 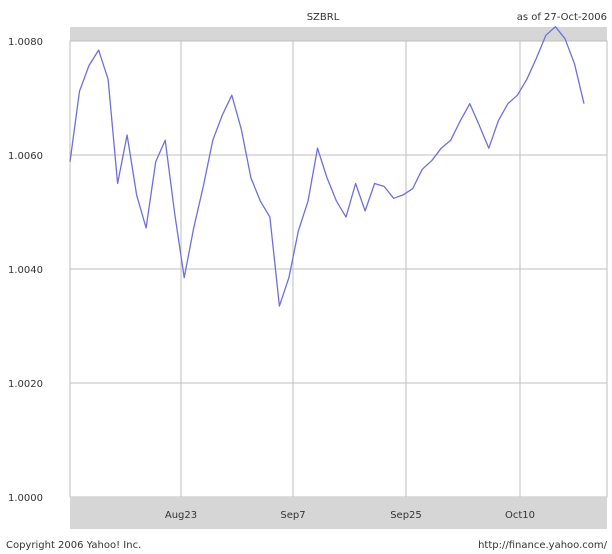 What do you see at coordinates (562, 17) in the screenshot?
I see `as-of-date: as of 27-Oct-2006` at bounding box center [562, 17].